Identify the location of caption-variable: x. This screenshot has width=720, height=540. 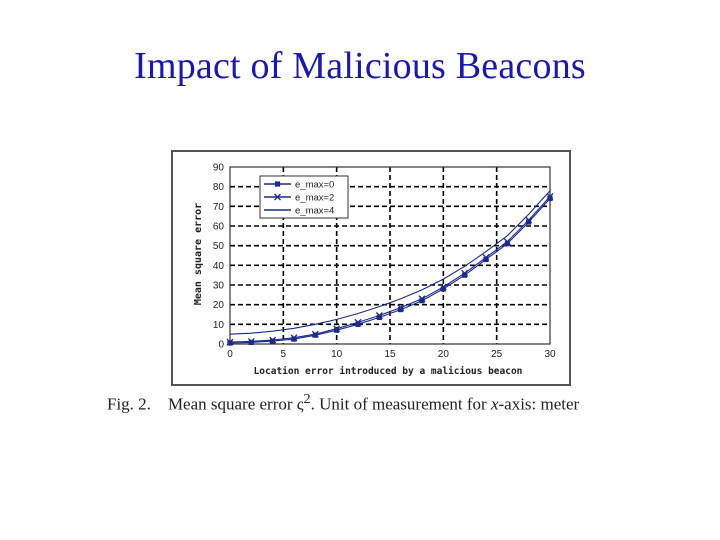
(494, 404).